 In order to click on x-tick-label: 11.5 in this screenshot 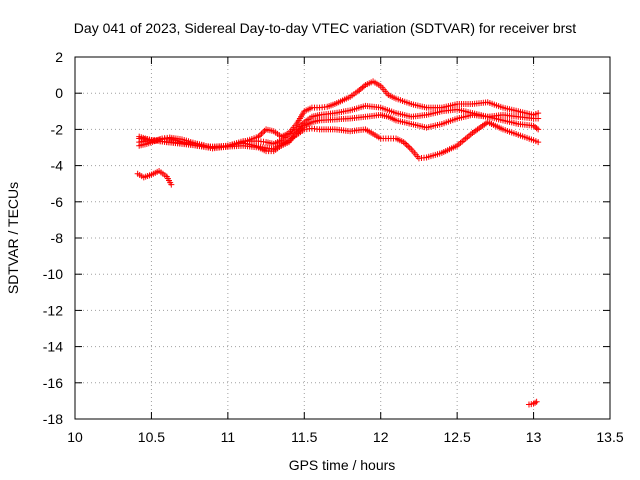, I will do `click(304, 437)`.